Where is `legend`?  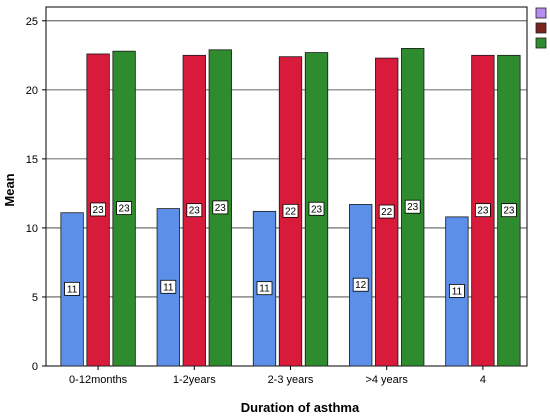 legend is located at coordinates (541, 28).